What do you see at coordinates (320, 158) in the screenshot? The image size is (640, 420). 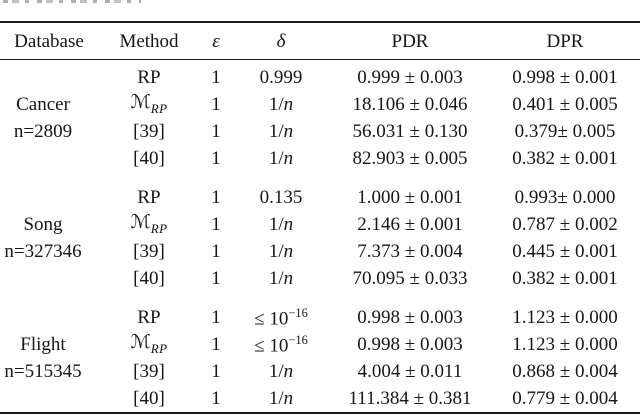 I see `table-row: [40] 1 1/n 82.903 ± 0.005 0.382 ± 0.001` at bounding box center [320, 158].